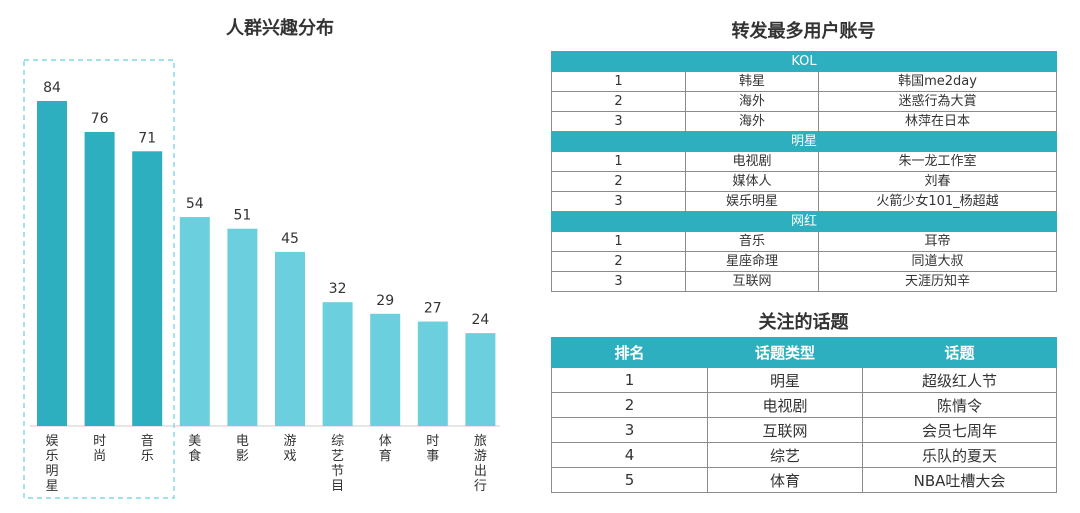 This screenshot has width=1080, height=513. I want to click on table-cell: 乐队的夏天, so click(959, 455).